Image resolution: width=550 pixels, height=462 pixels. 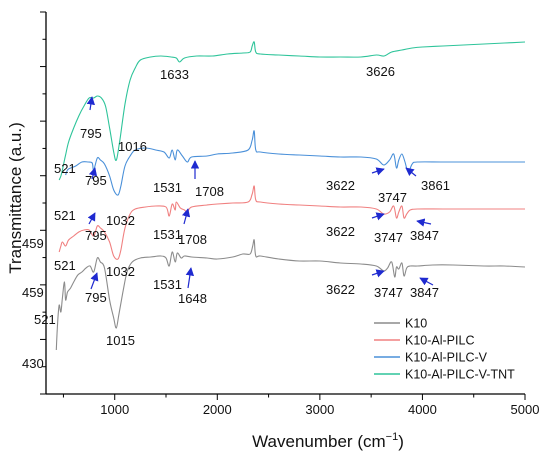 I want to click on x-axis-label-main: Wavenumber (cm, so click(x=319, y=441).